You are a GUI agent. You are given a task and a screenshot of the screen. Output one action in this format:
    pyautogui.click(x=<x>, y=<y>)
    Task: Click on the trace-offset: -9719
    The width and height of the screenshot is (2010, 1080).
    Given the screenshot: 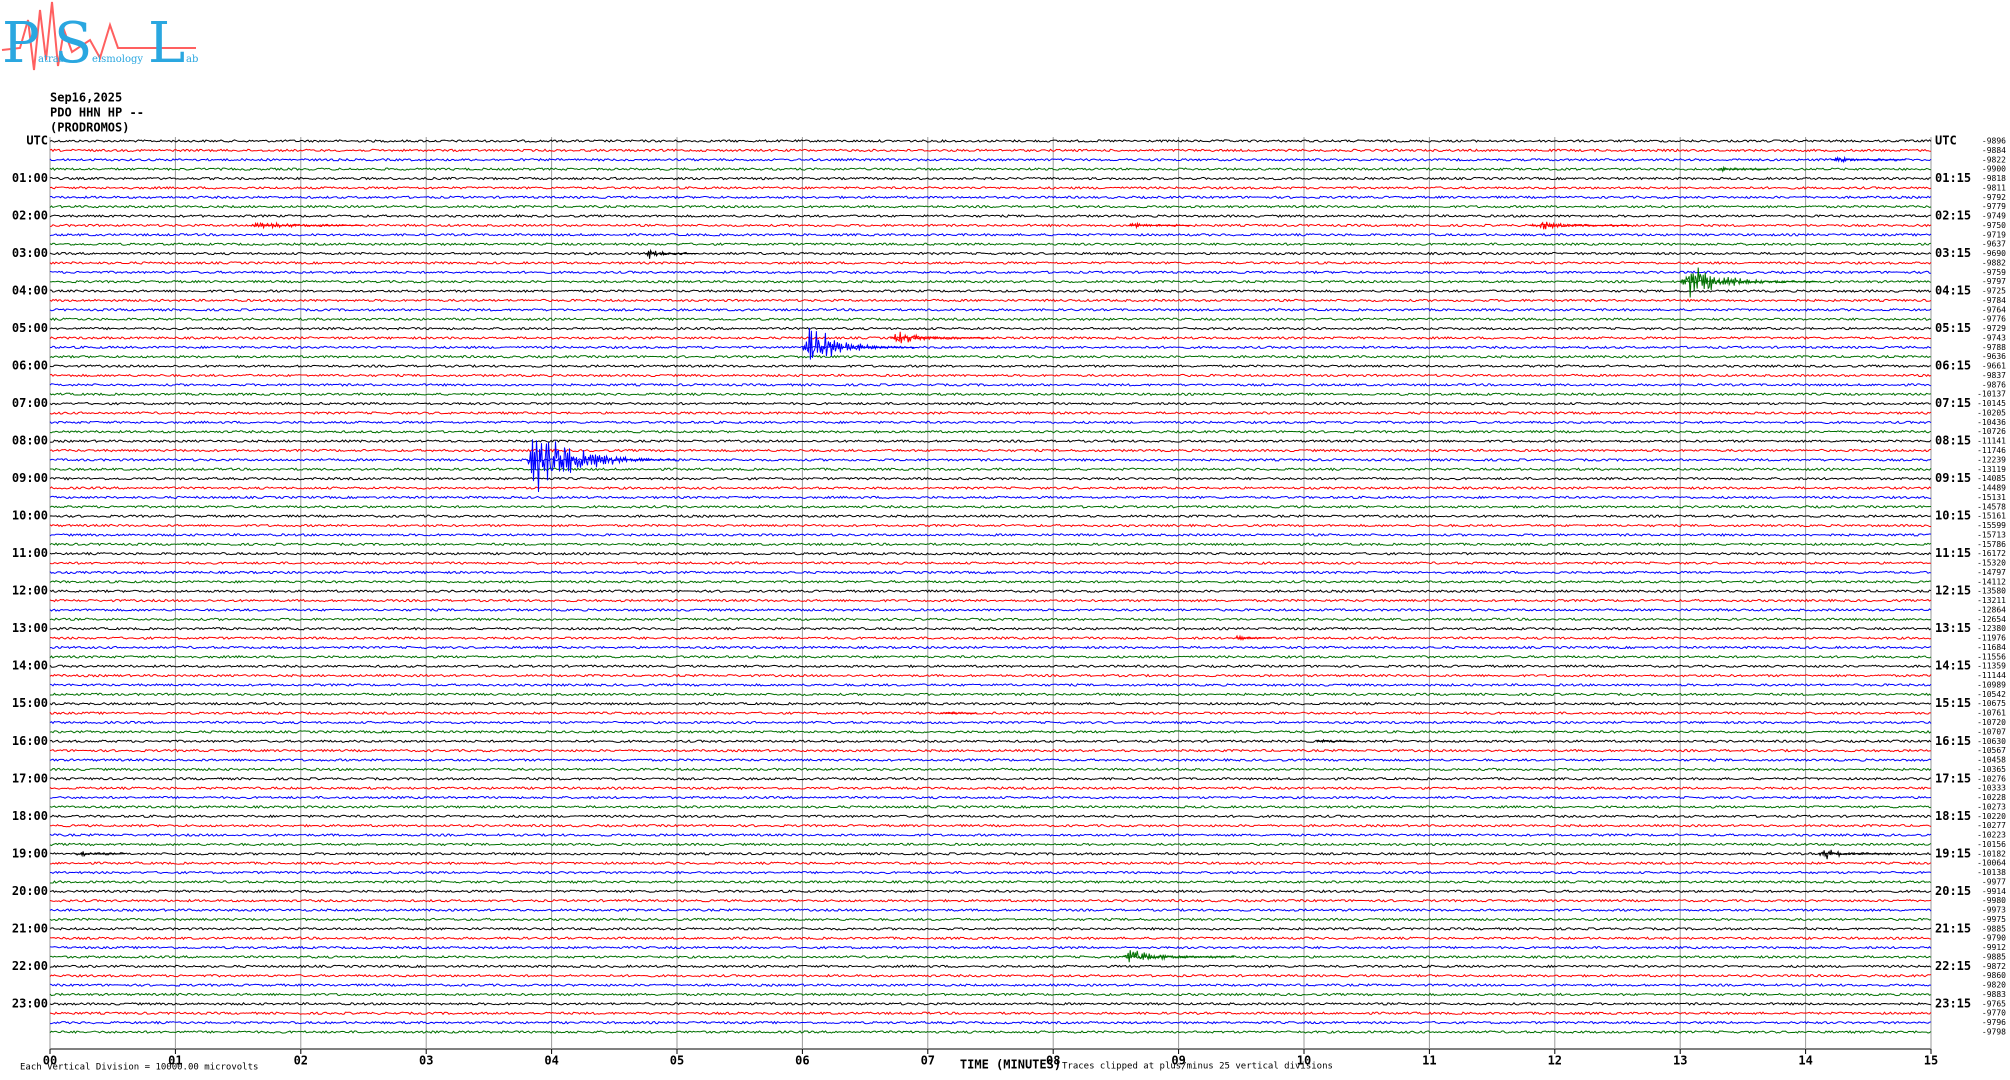 What is the action you would take?
    pyautogui.click(x=1994, y=234)
    